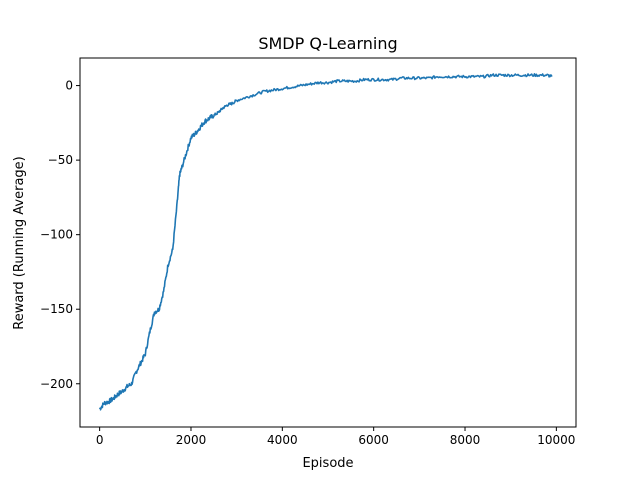 This screenshot has width=640, height=484. What do you see at coordinates (56, 235) in the screenshot?
I see `y-tick-label: −100` at bounding box center [56, 235].